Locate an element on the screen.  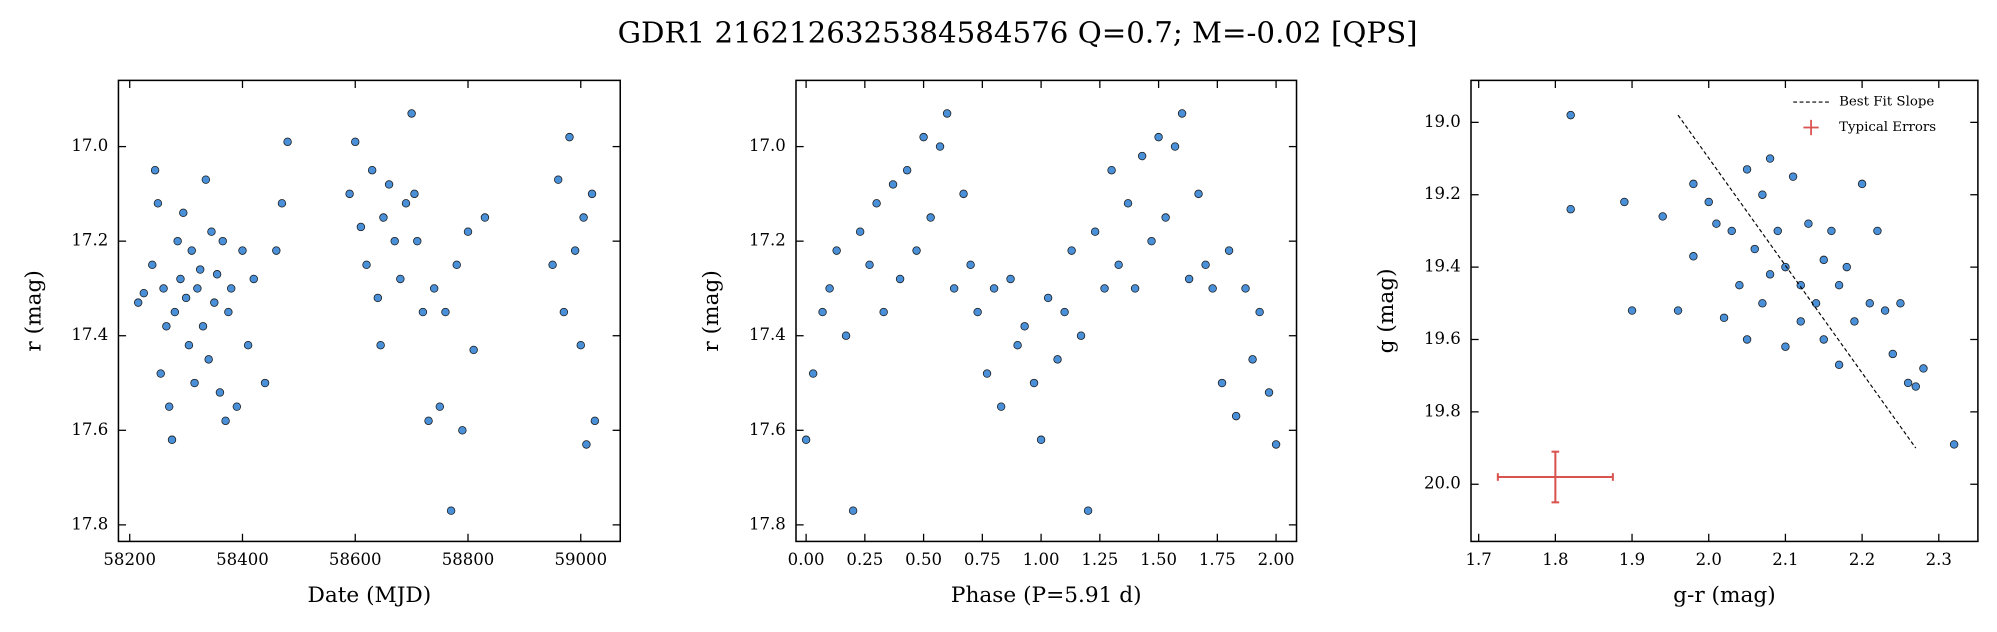
y-tick-label: 17.0 is located at coordinates (89, 145).